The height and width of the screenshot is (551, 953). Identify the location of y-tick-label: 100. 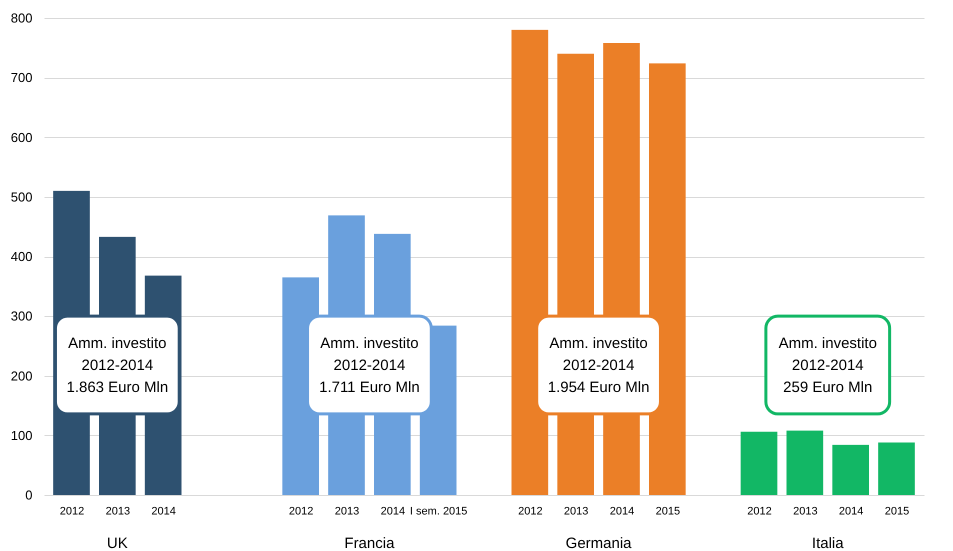
(21, 435).